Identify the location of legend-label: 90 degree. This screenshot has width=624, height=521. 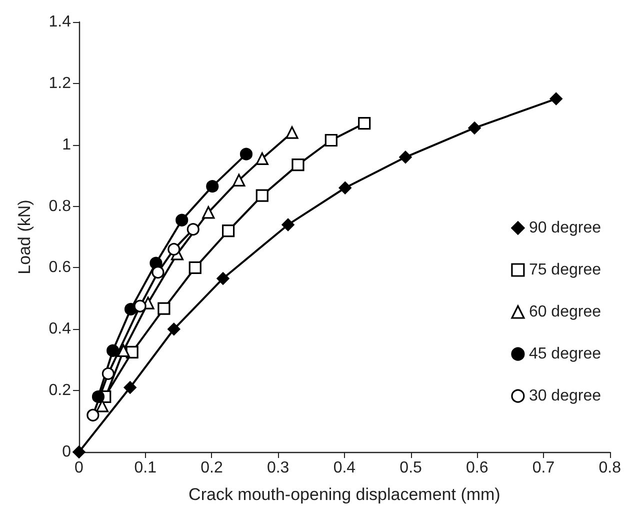
(565, 228).